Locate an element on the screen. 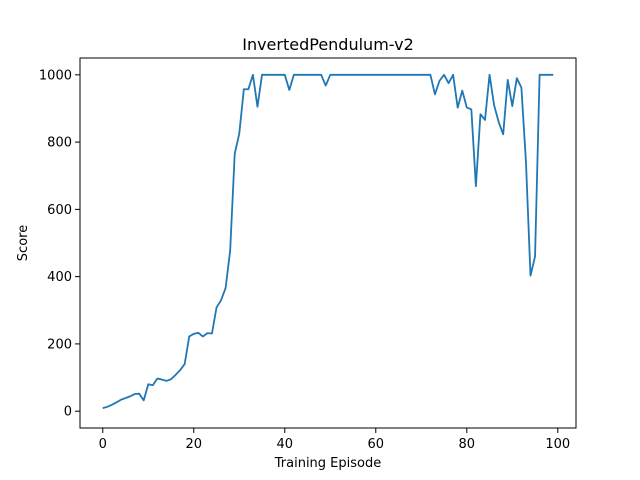 The width and height of the screenshot is (640, 480). x-tick-label: 60 is located at coordinates (376, 444).